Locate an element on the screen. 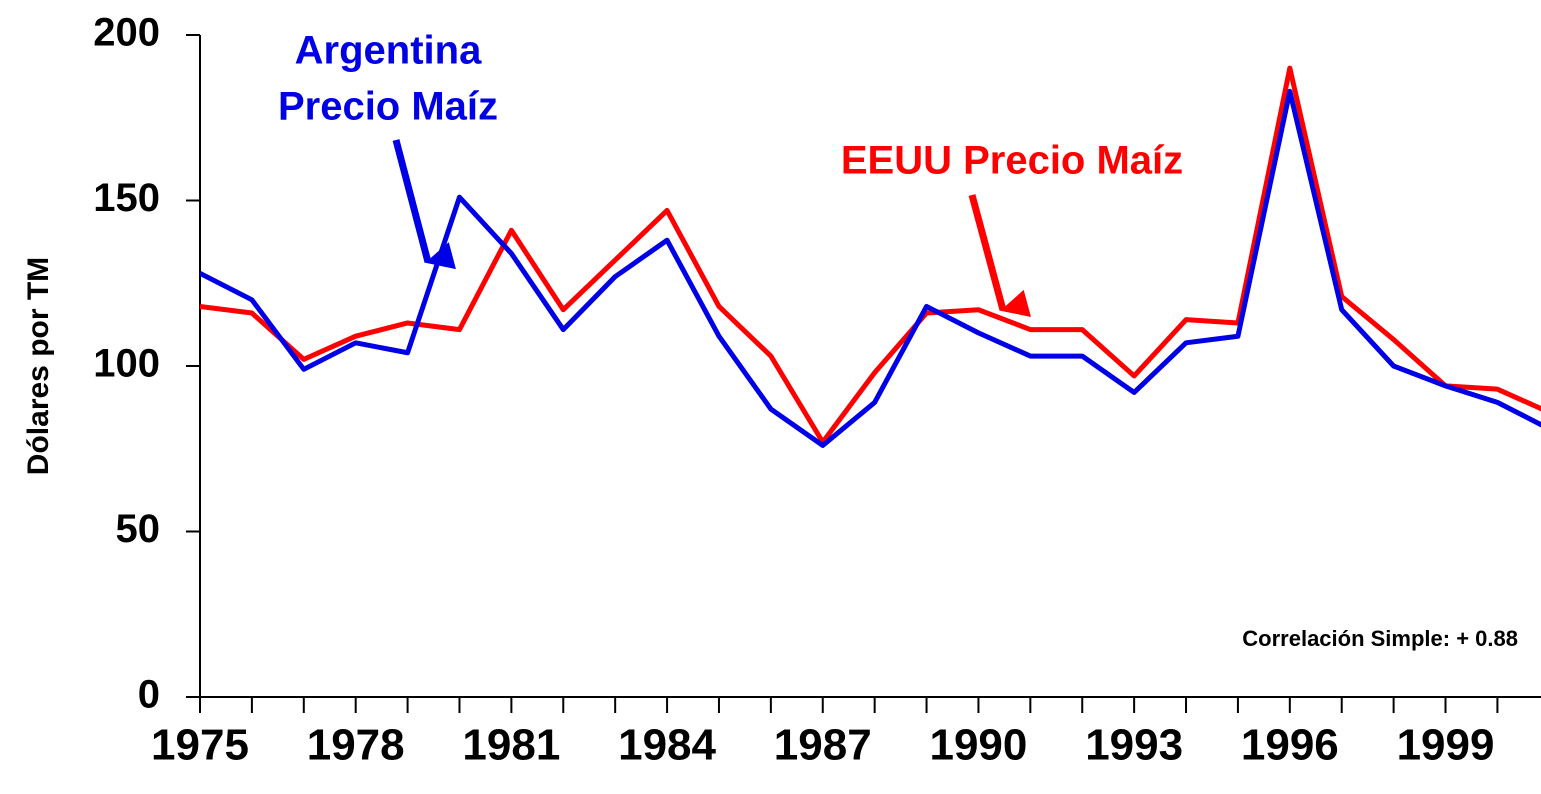 The height and width of the screenshot is (794, 1541). x-tick-label: 1984 is located at coordinates (667, 745).